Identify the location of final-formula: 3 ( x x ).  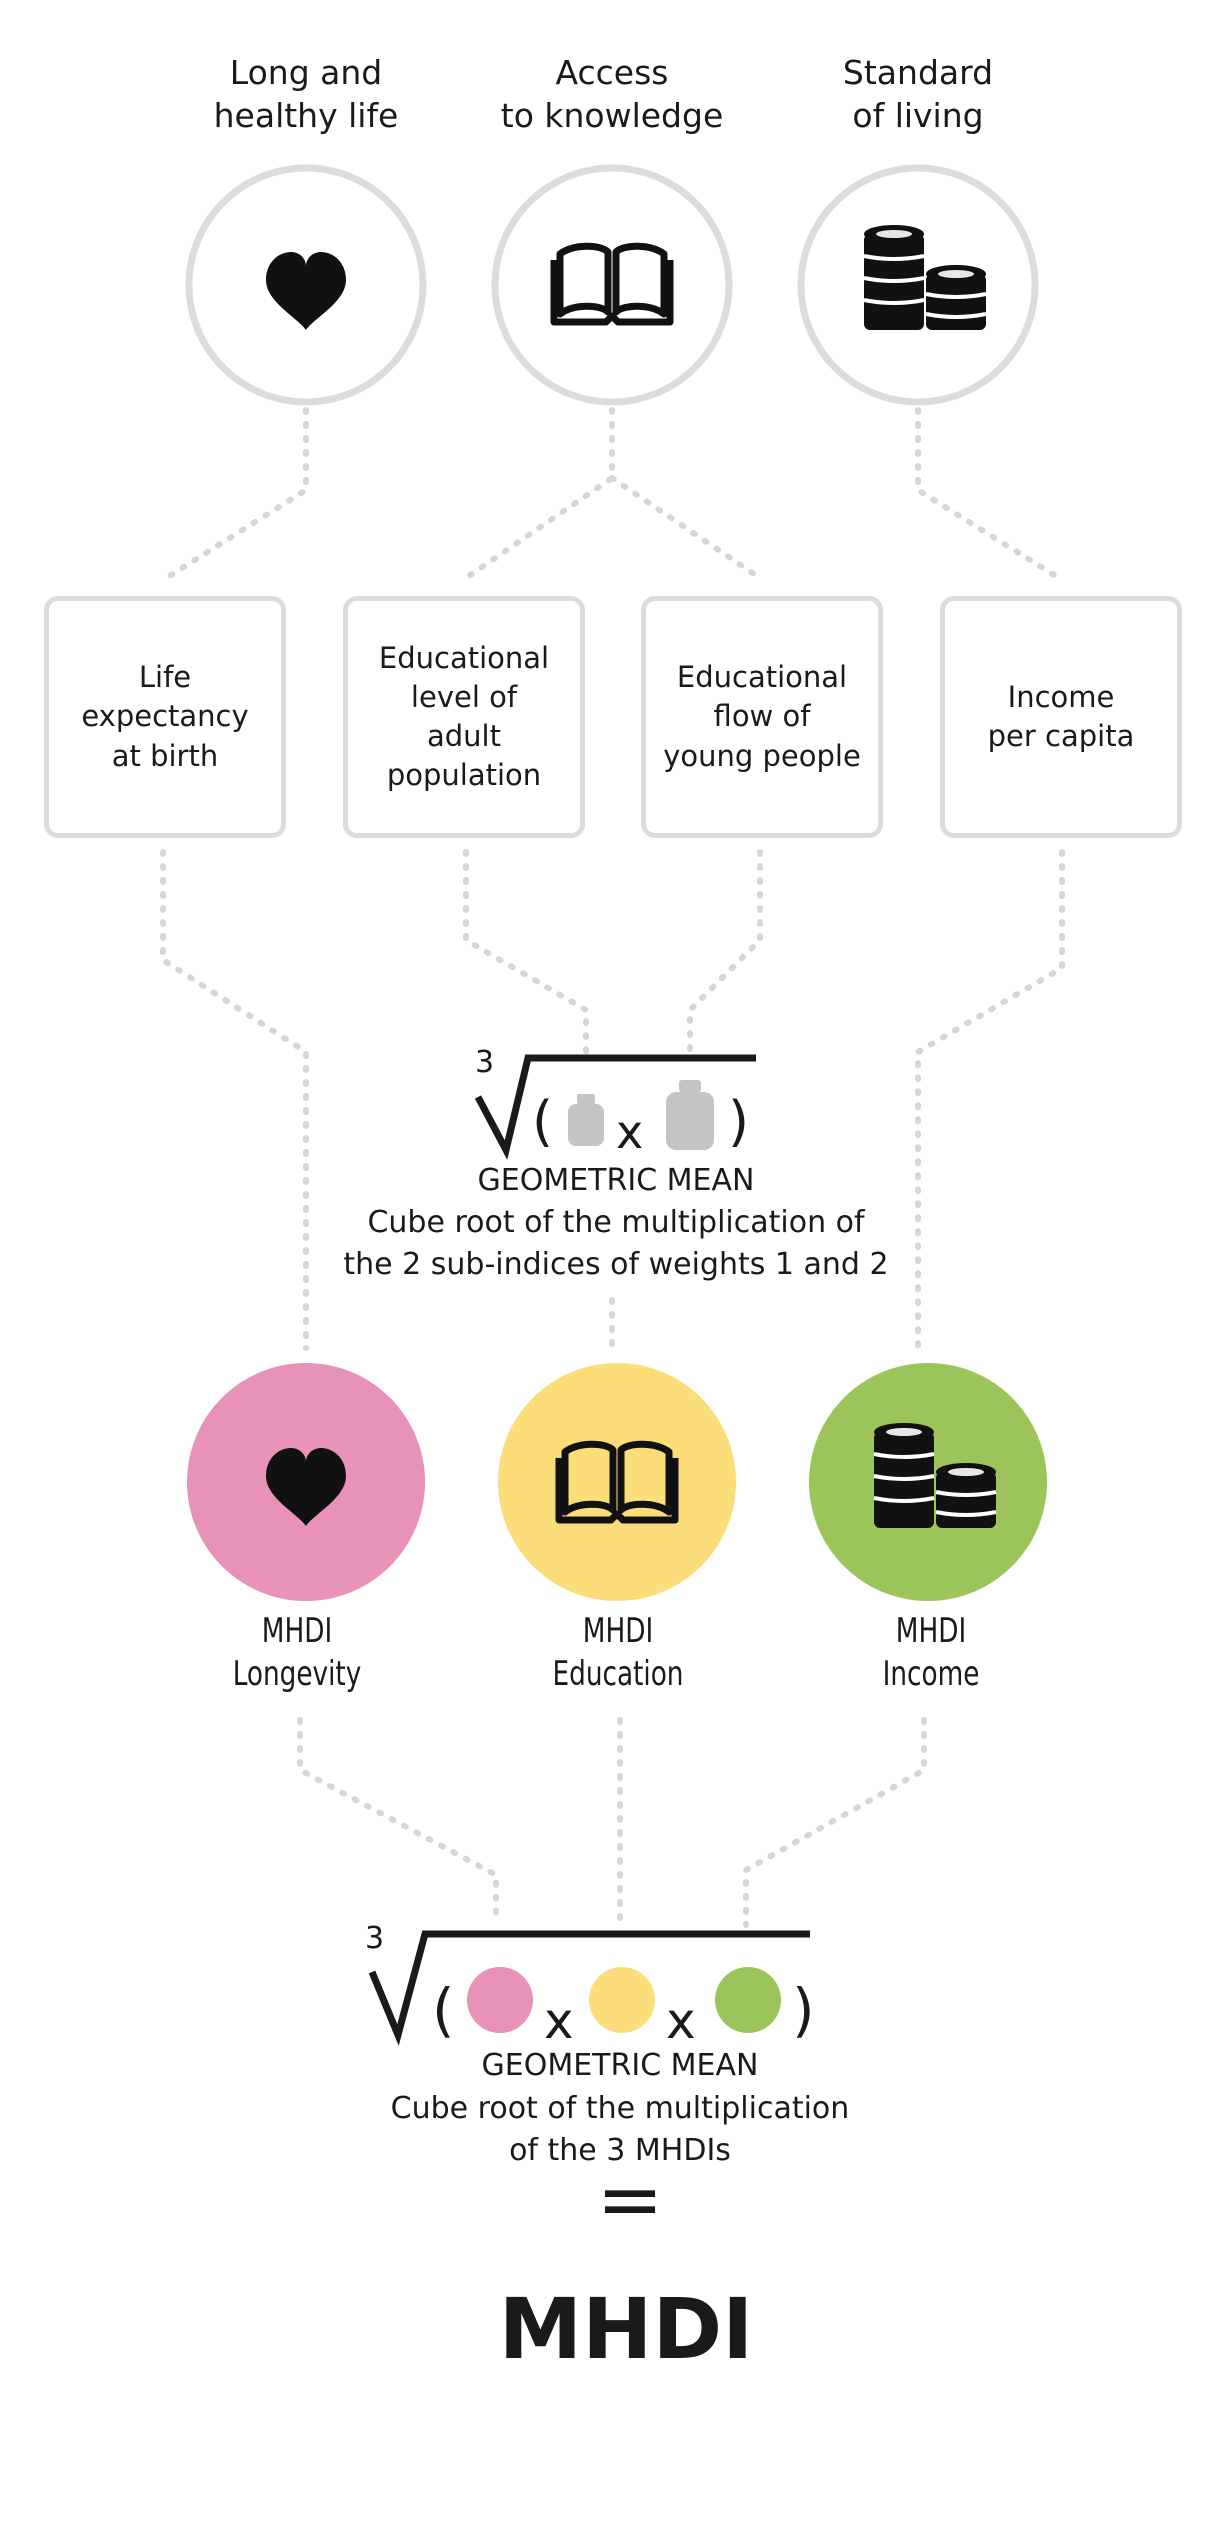
(590, 1985).